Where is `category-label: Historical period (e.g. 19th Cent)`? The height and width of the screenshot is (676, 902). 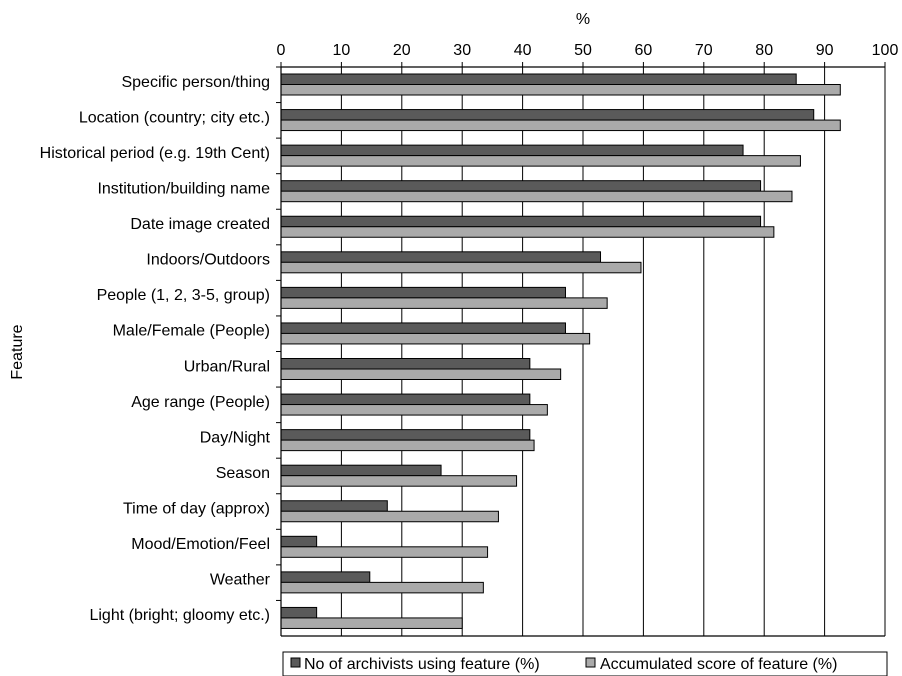
category-label: Historical period (e.g. 19th Cent) is located at coordinates (155, 153).